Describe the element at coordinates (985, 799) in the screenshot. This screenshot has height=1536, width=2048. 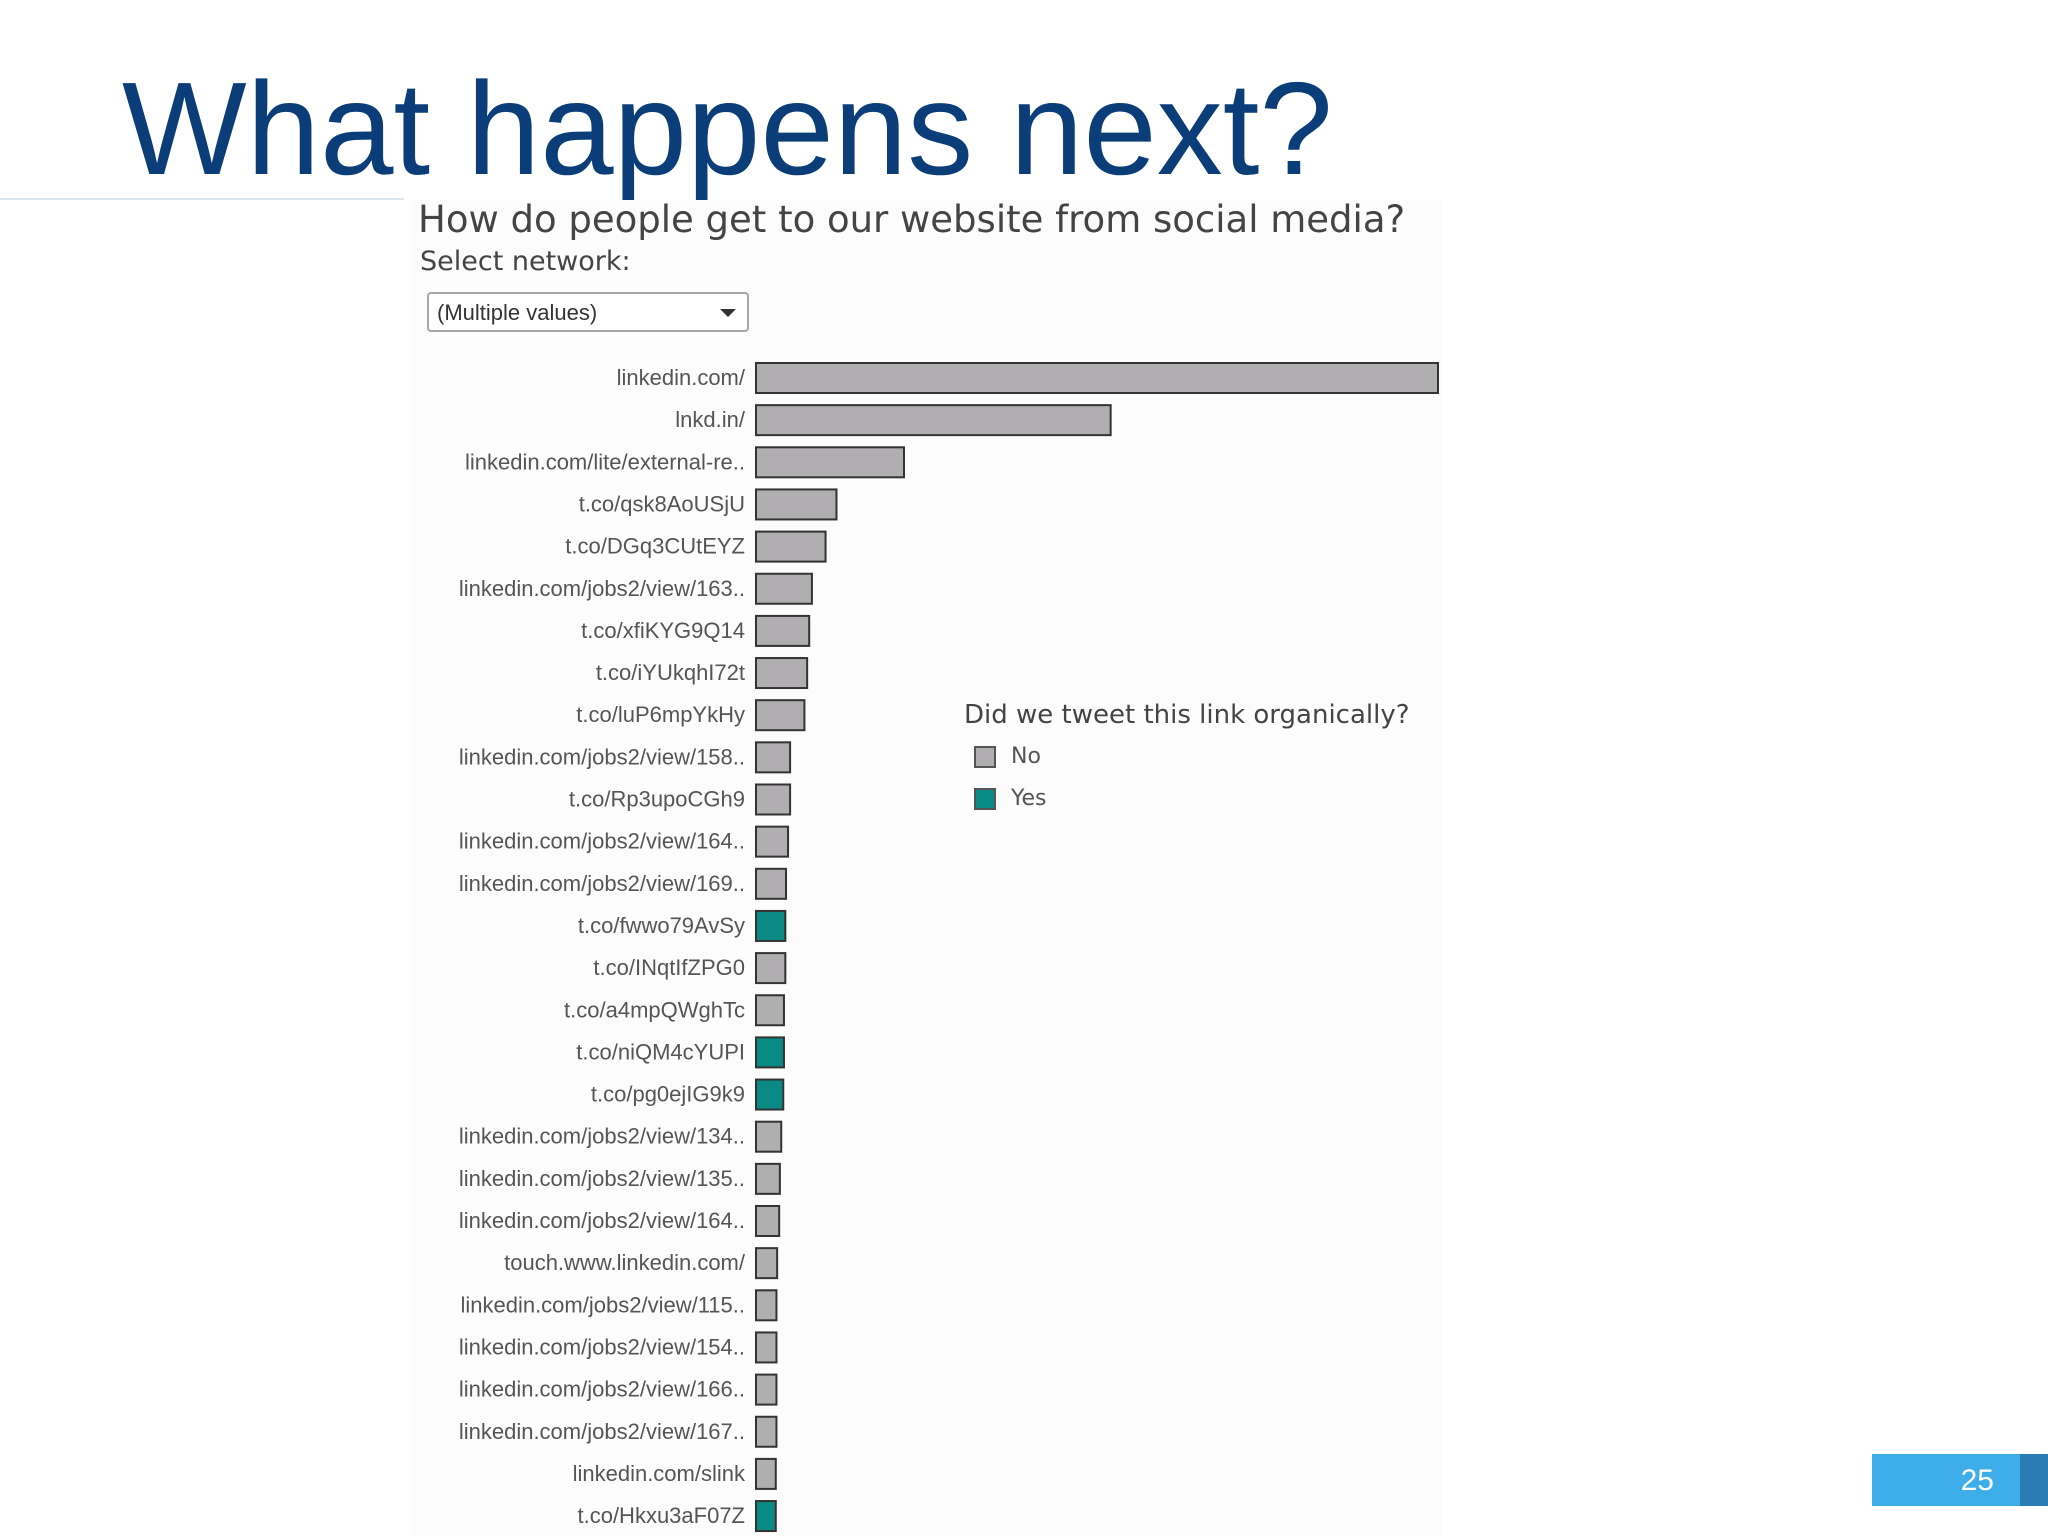
I see `legend-swatch-yes` at that location.